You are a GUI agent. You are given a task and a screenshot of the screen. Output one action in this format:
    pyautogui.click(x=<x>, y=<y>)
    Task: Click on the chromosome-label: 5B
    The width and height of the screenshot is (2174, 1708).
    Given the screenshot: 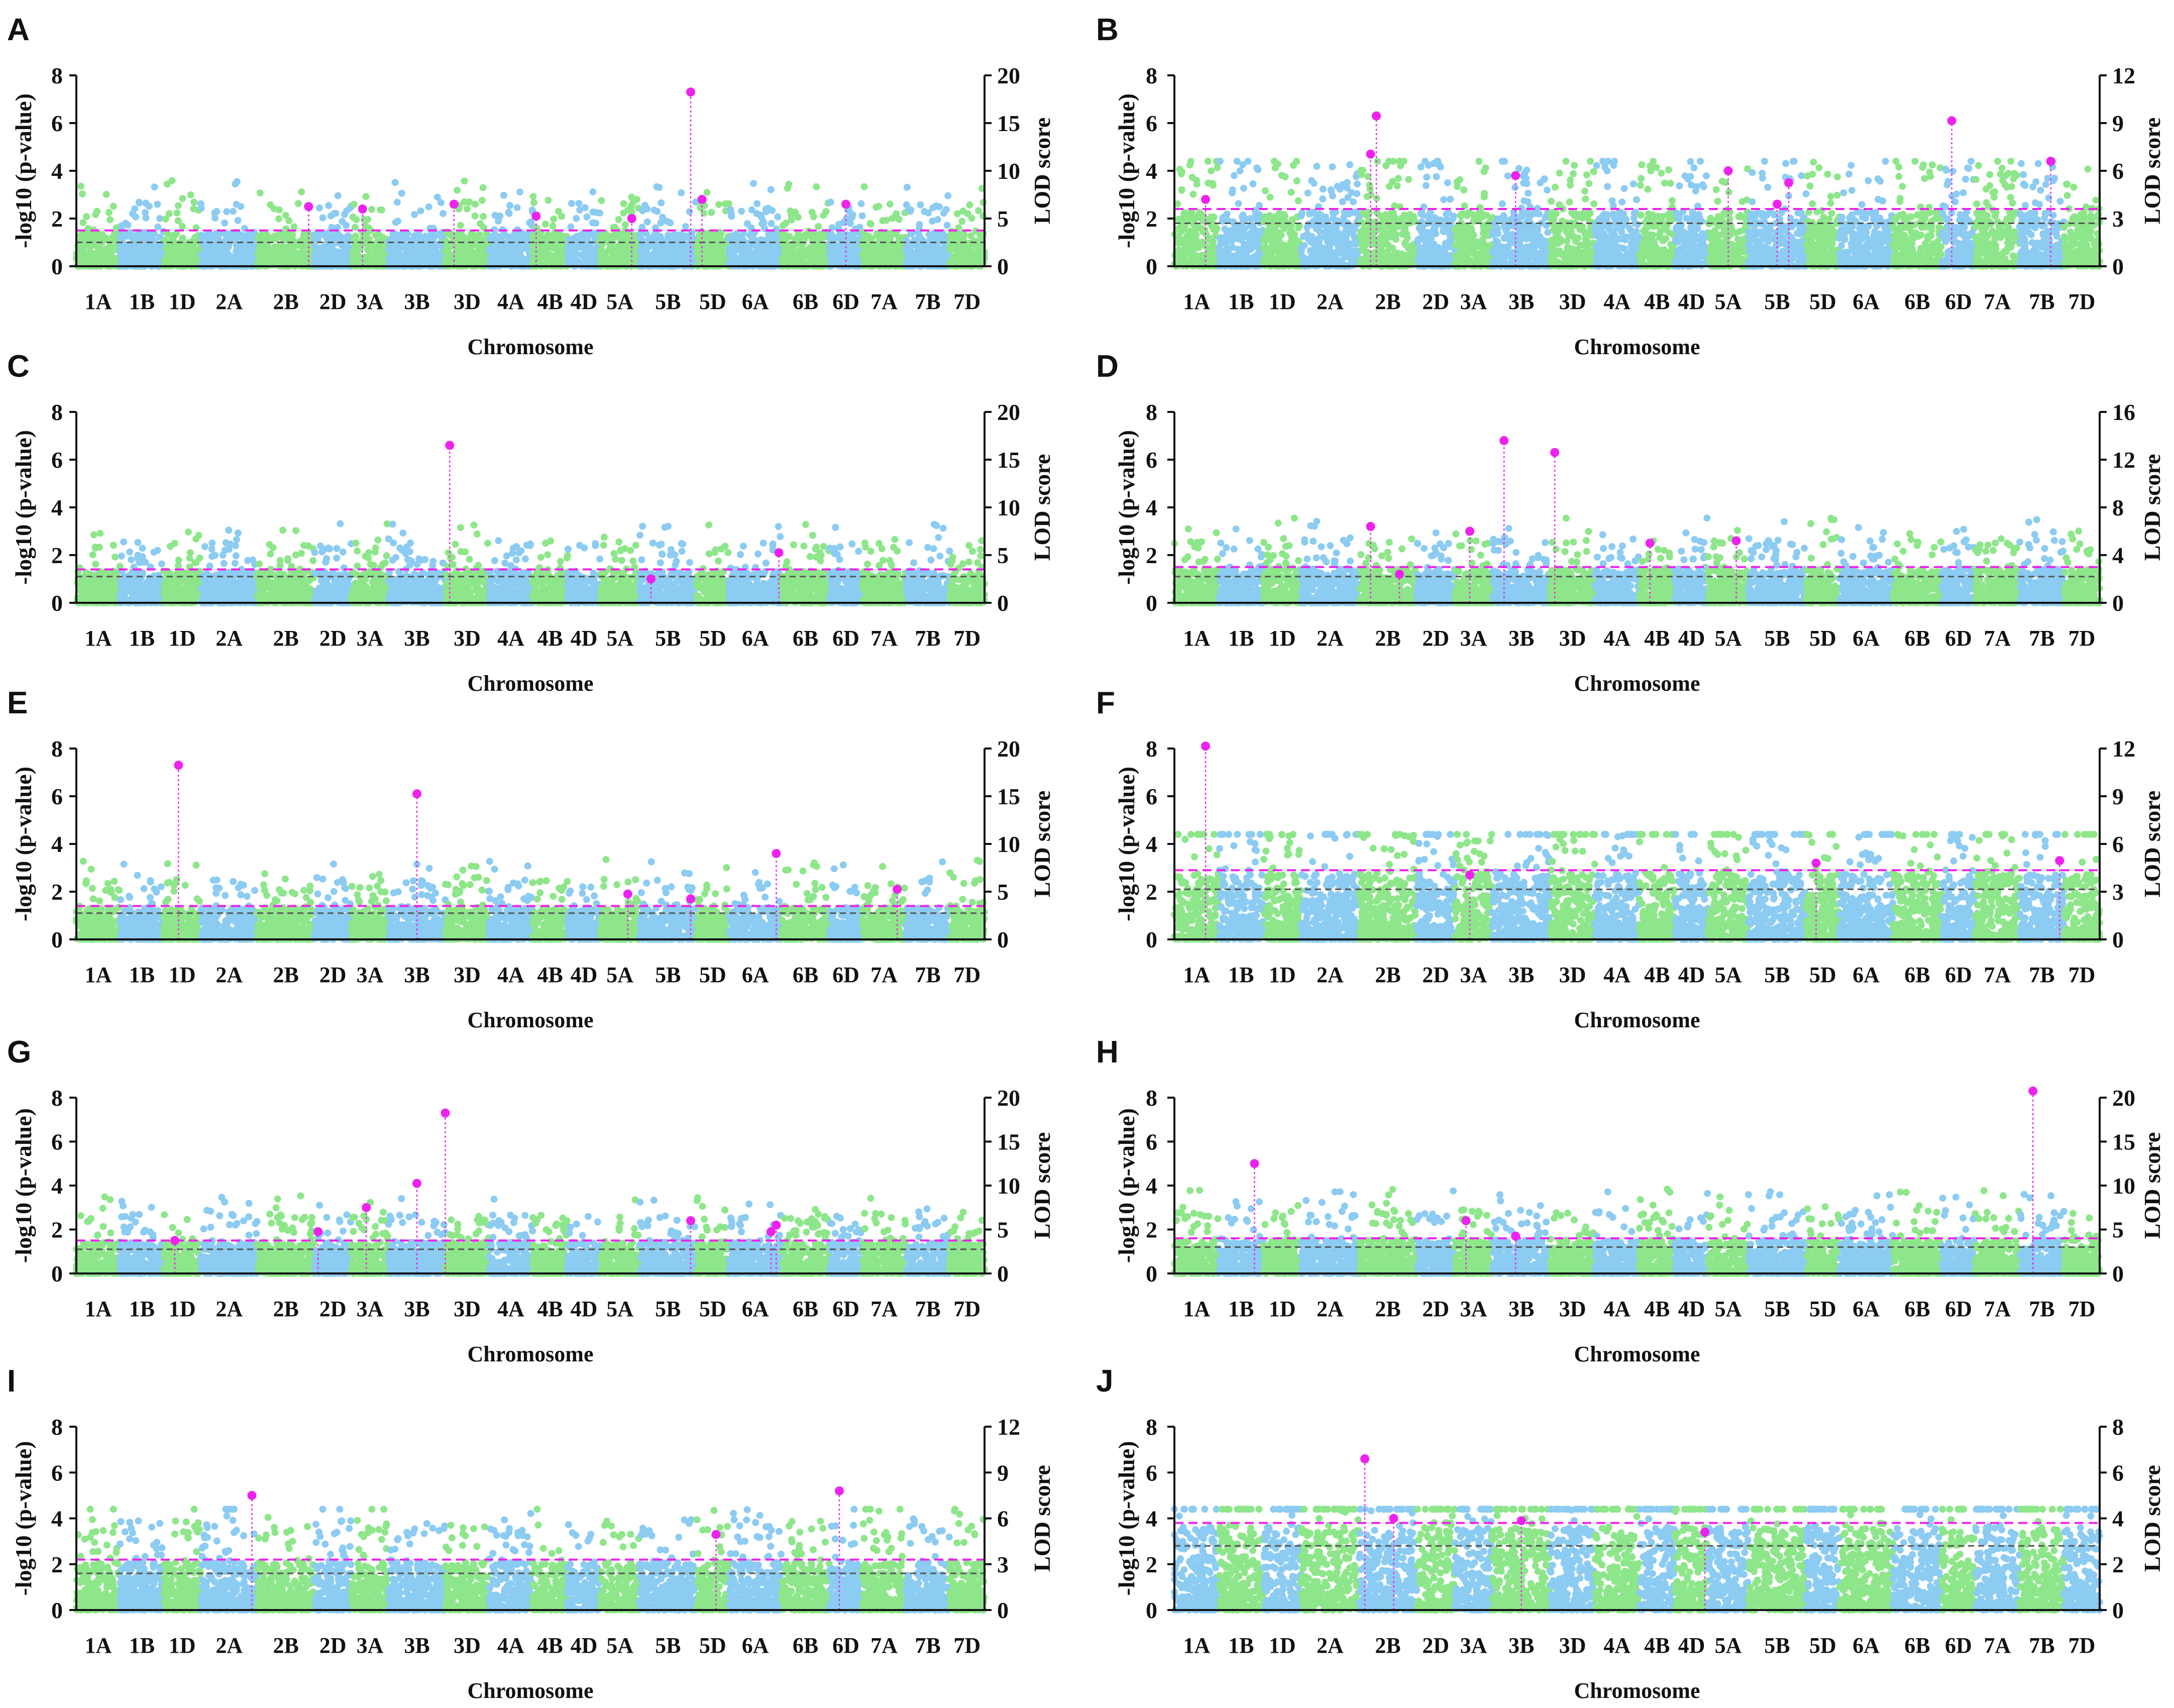 What is the action you would take?
    pyautogui.click(x=668, y=301)
    